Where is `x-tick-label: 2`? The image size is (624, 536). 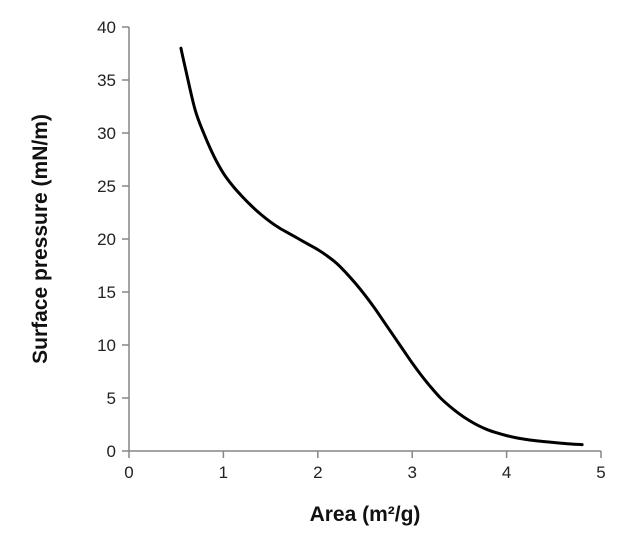
x-tick-label: 2 is located at coordinates (317, 472).